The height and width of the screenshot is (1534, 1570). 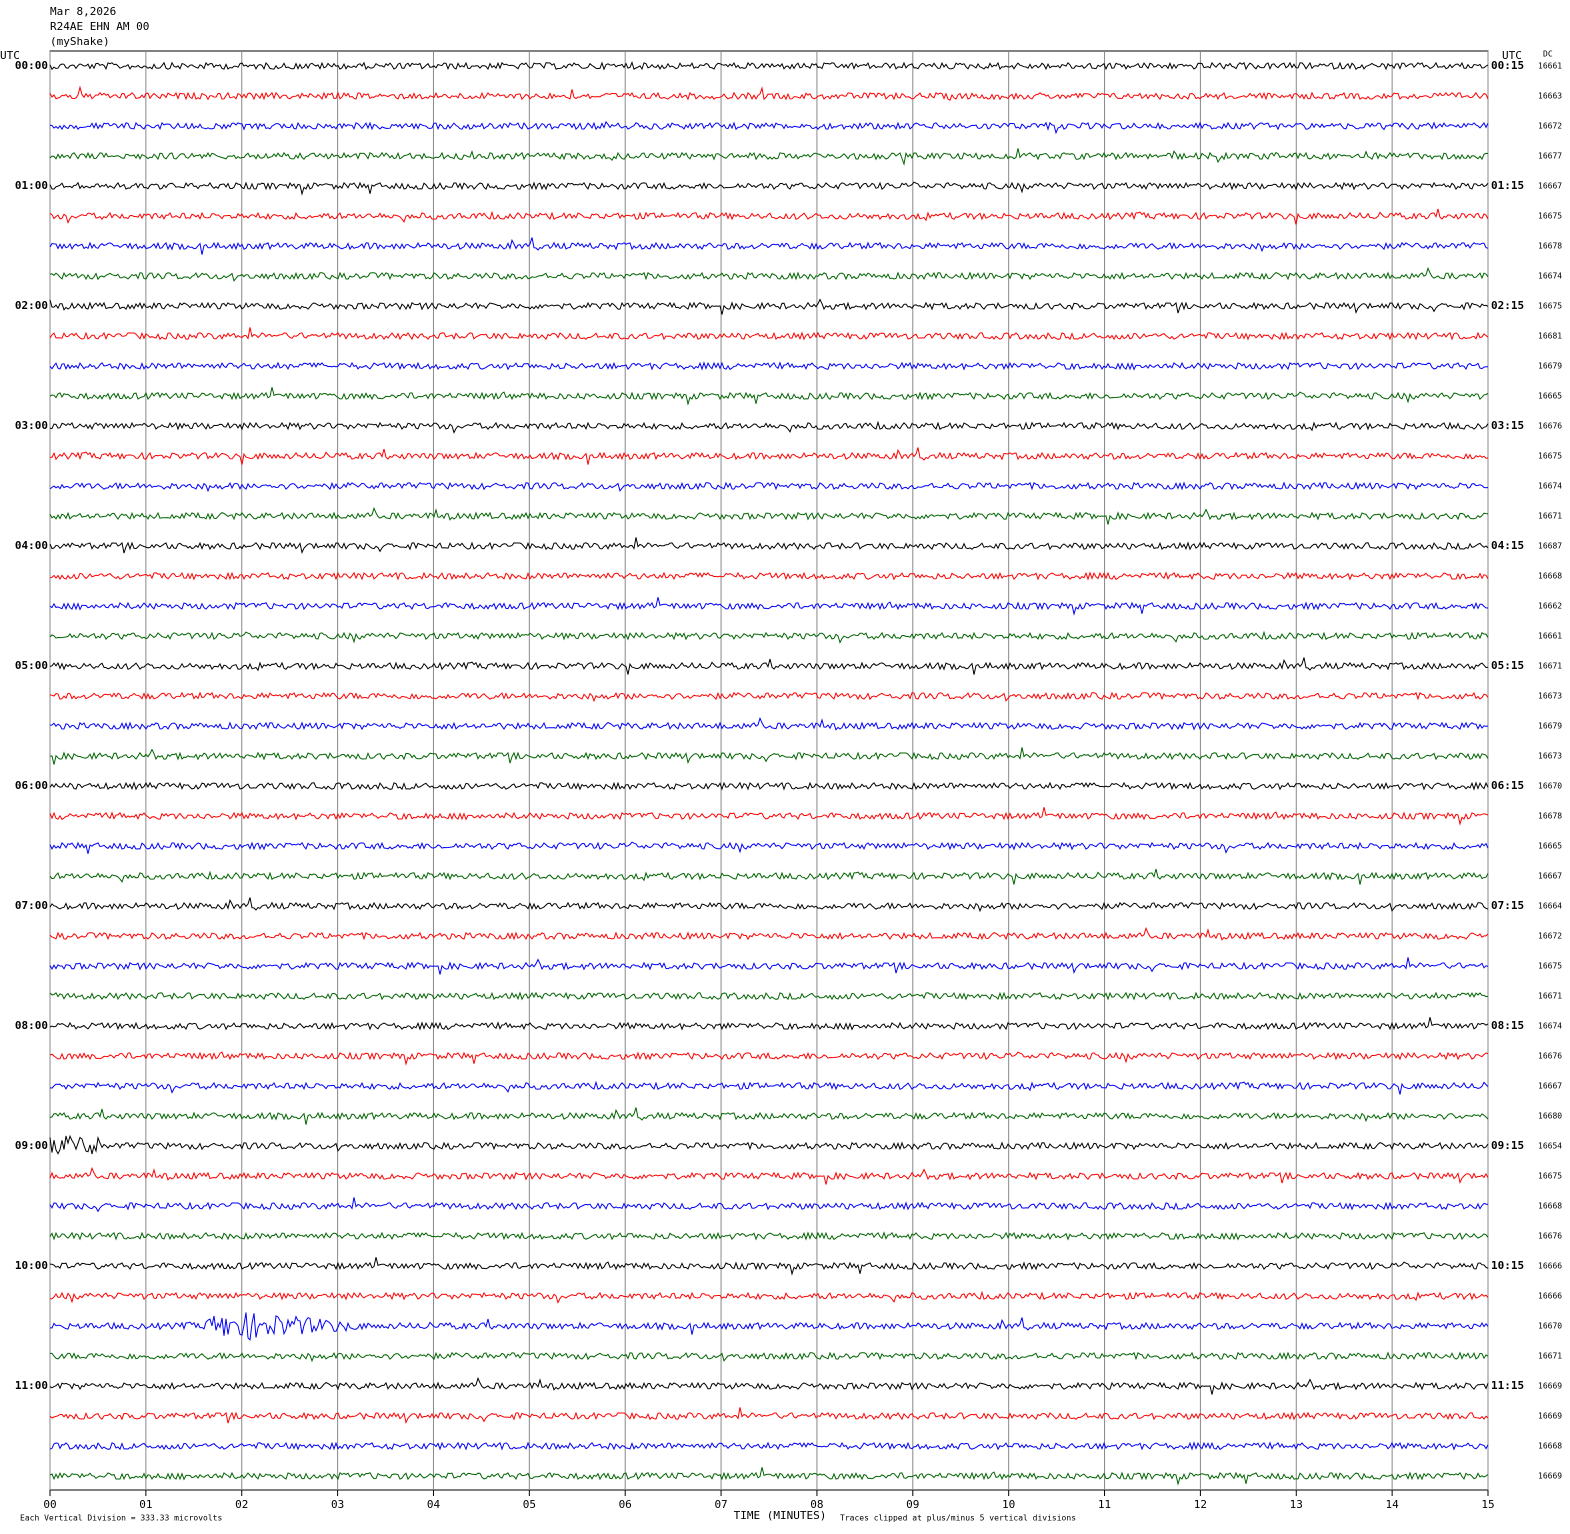 What do you see at coordinates (1550, 906) in the screenshot?
I see `dc-value: 16664` at bounding box center [1550, 906].